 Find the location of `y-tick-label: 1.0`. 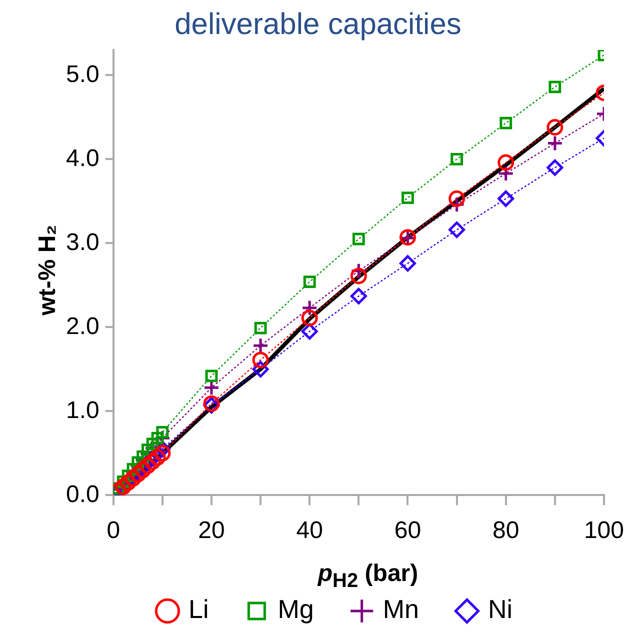

y-tick-label: 1.0 is located at coordinates (83, 410).